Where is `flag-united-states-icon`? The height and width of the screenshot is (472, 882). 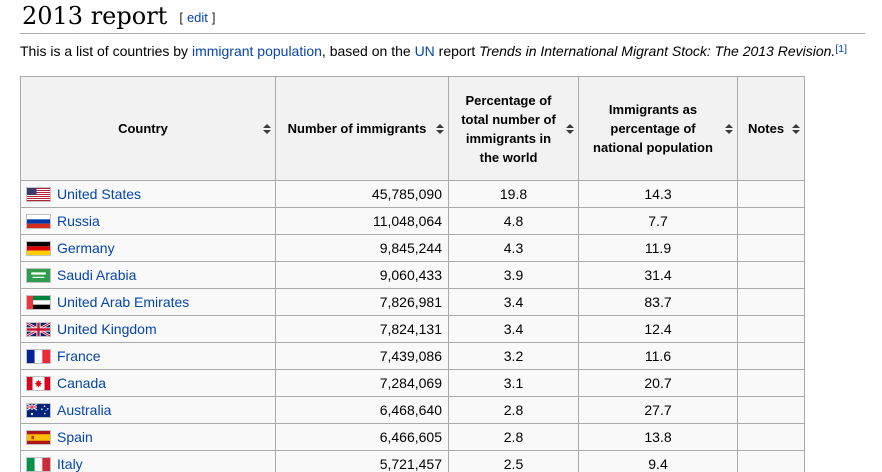
flag-united-states-icon is located at coordinates (38, 194).